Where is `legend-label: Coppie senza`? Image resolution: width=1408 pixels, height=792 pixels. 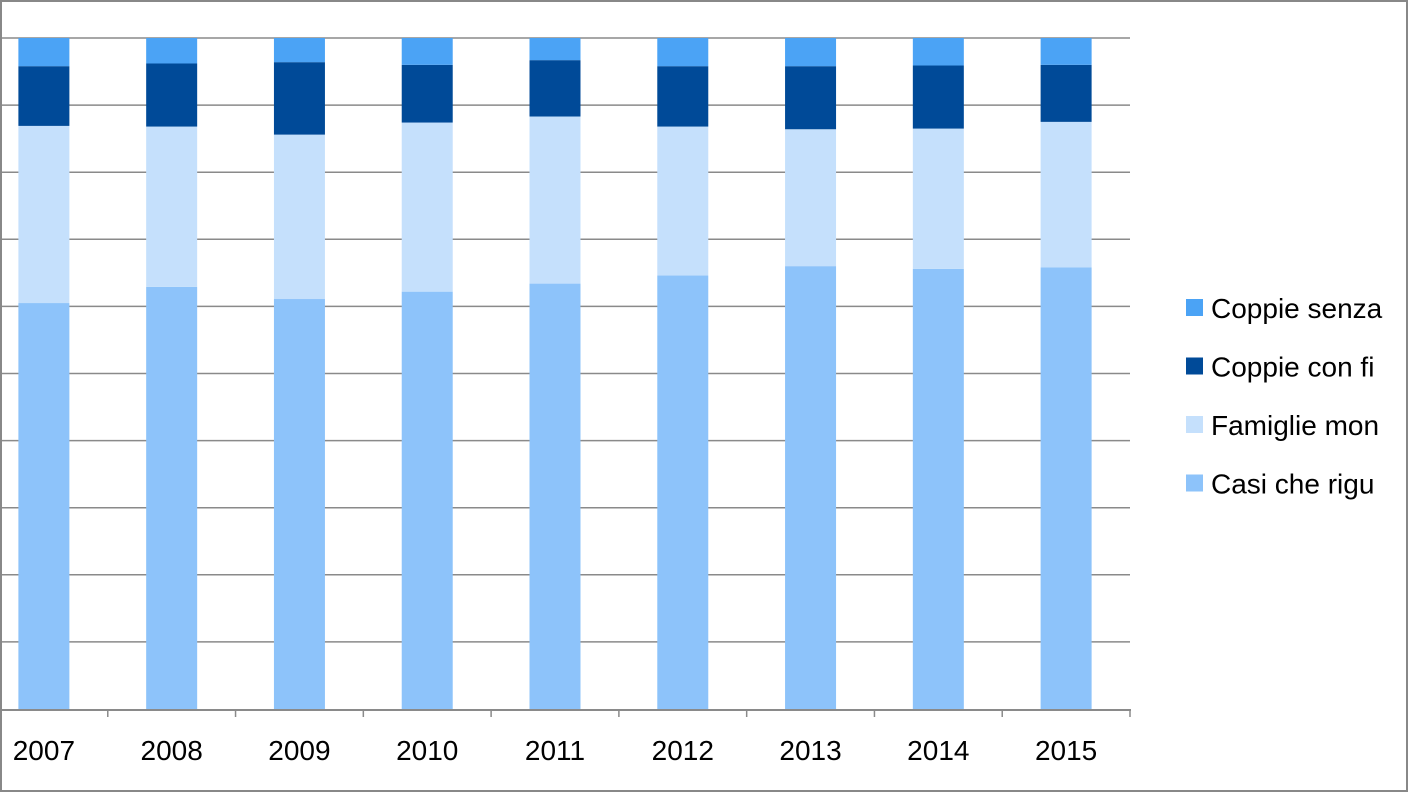 legend-label: Coppie senza is located at coordinates (1297, 308).